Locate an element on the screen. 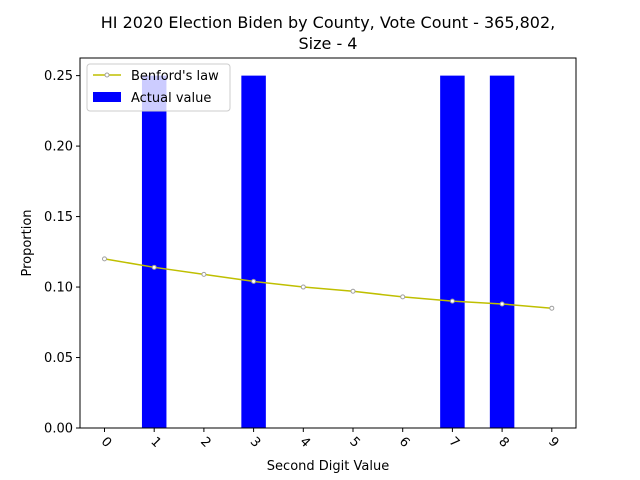 This screenshot has width=640, height=480. y-axis: 0.00 0.05 0.10 0.15 0.20 0.25 is located at coordinates (62, 253).